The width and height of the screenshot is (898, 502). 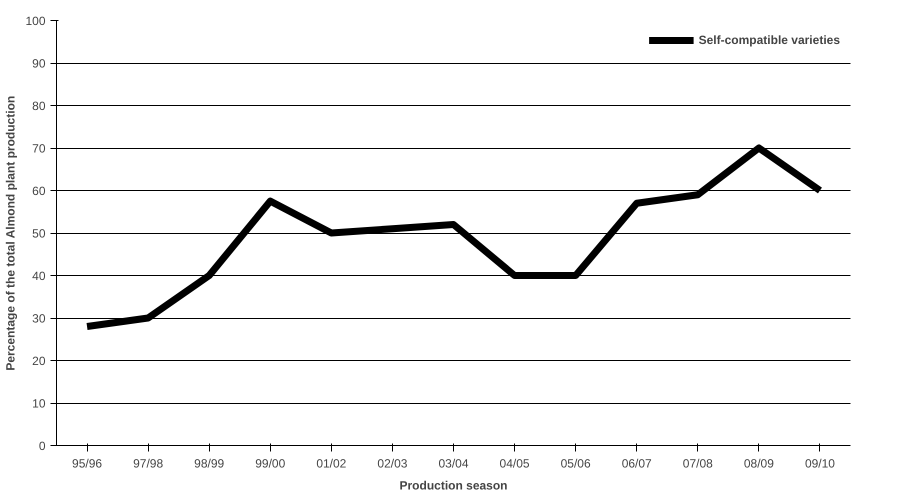 I want to click on y-tick-label: 0, so click(x=42, y=446).